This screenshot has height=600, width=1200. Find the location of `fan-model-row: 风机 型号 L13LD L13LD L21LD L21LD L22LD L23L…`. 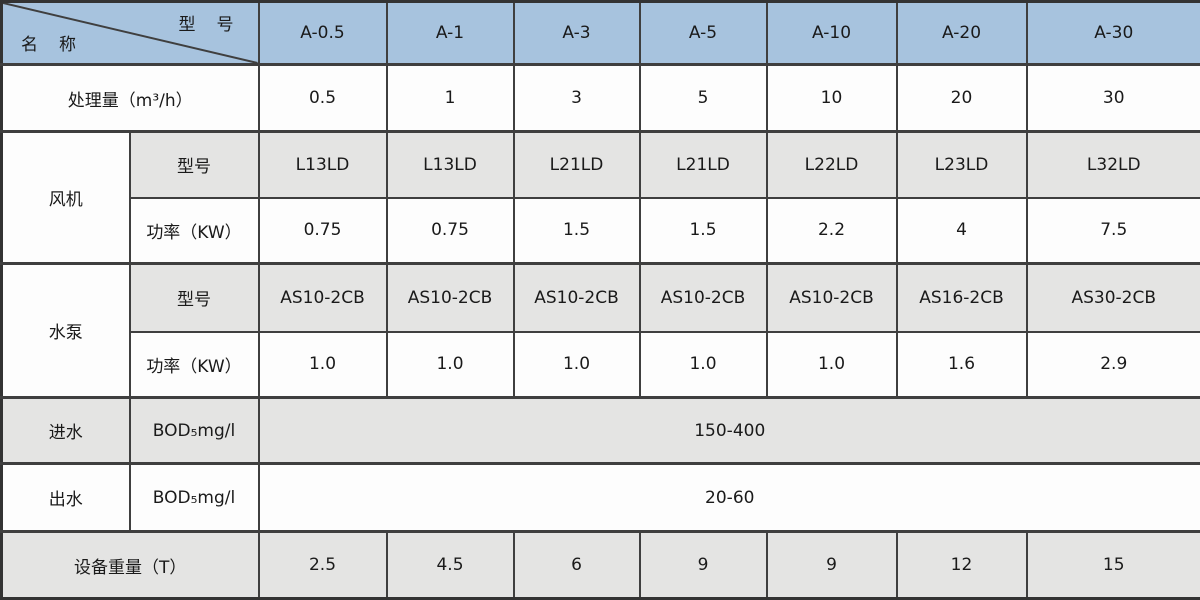

fan-model-row: 风机 型号 L13LD L13LD L21LD L21LD L22LD L23L… is located at coordinates (601, 165).